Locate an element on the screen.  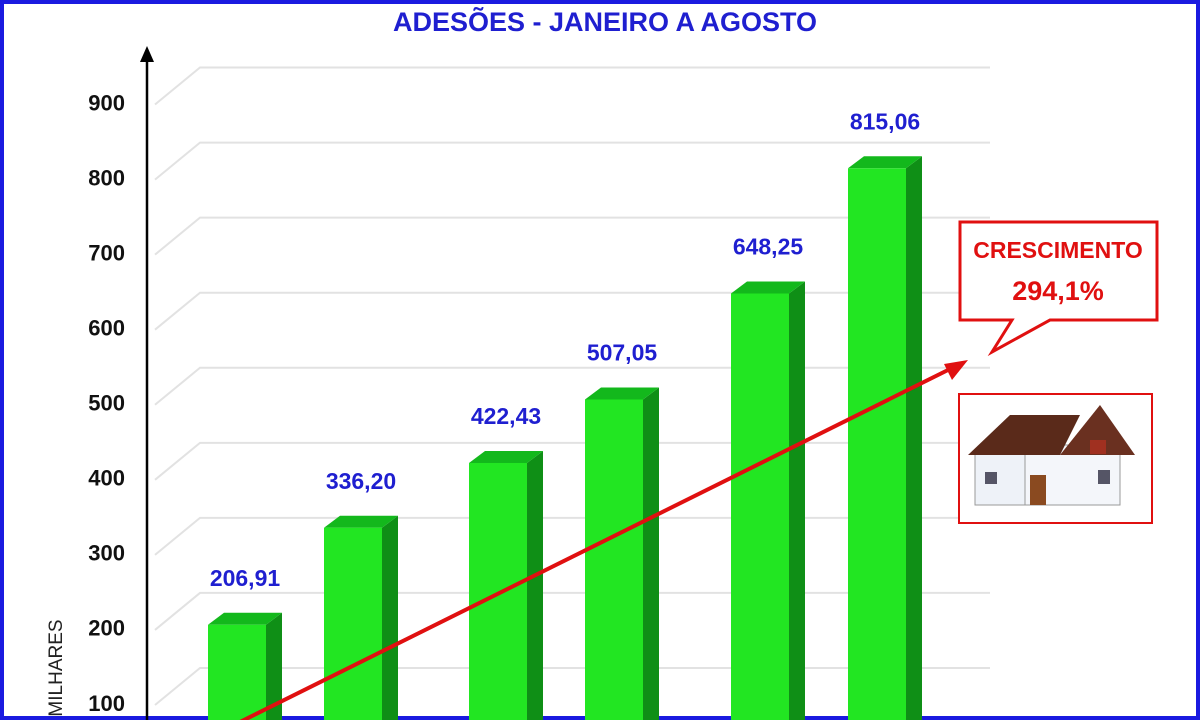
annotation: 294,1% is located at coordinates (1058, 291).